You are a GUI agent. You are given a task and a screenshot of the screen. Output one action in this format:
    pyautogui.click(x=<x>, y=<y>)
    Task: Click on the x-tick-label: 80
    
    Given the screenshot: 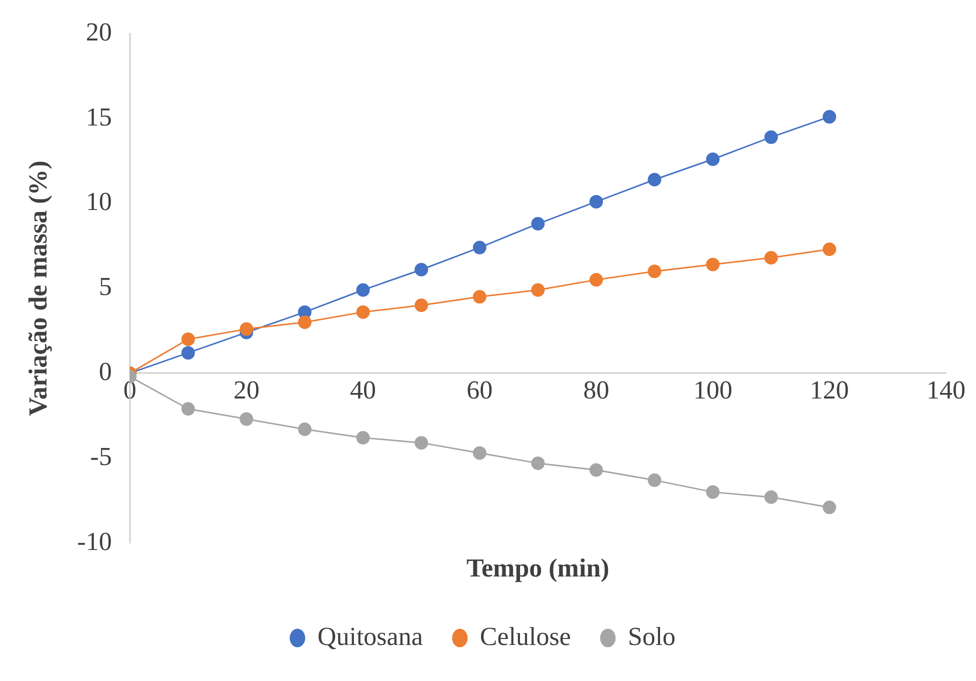 What is the action you would take?
    pyautogui.click(x=596, y=390)
    